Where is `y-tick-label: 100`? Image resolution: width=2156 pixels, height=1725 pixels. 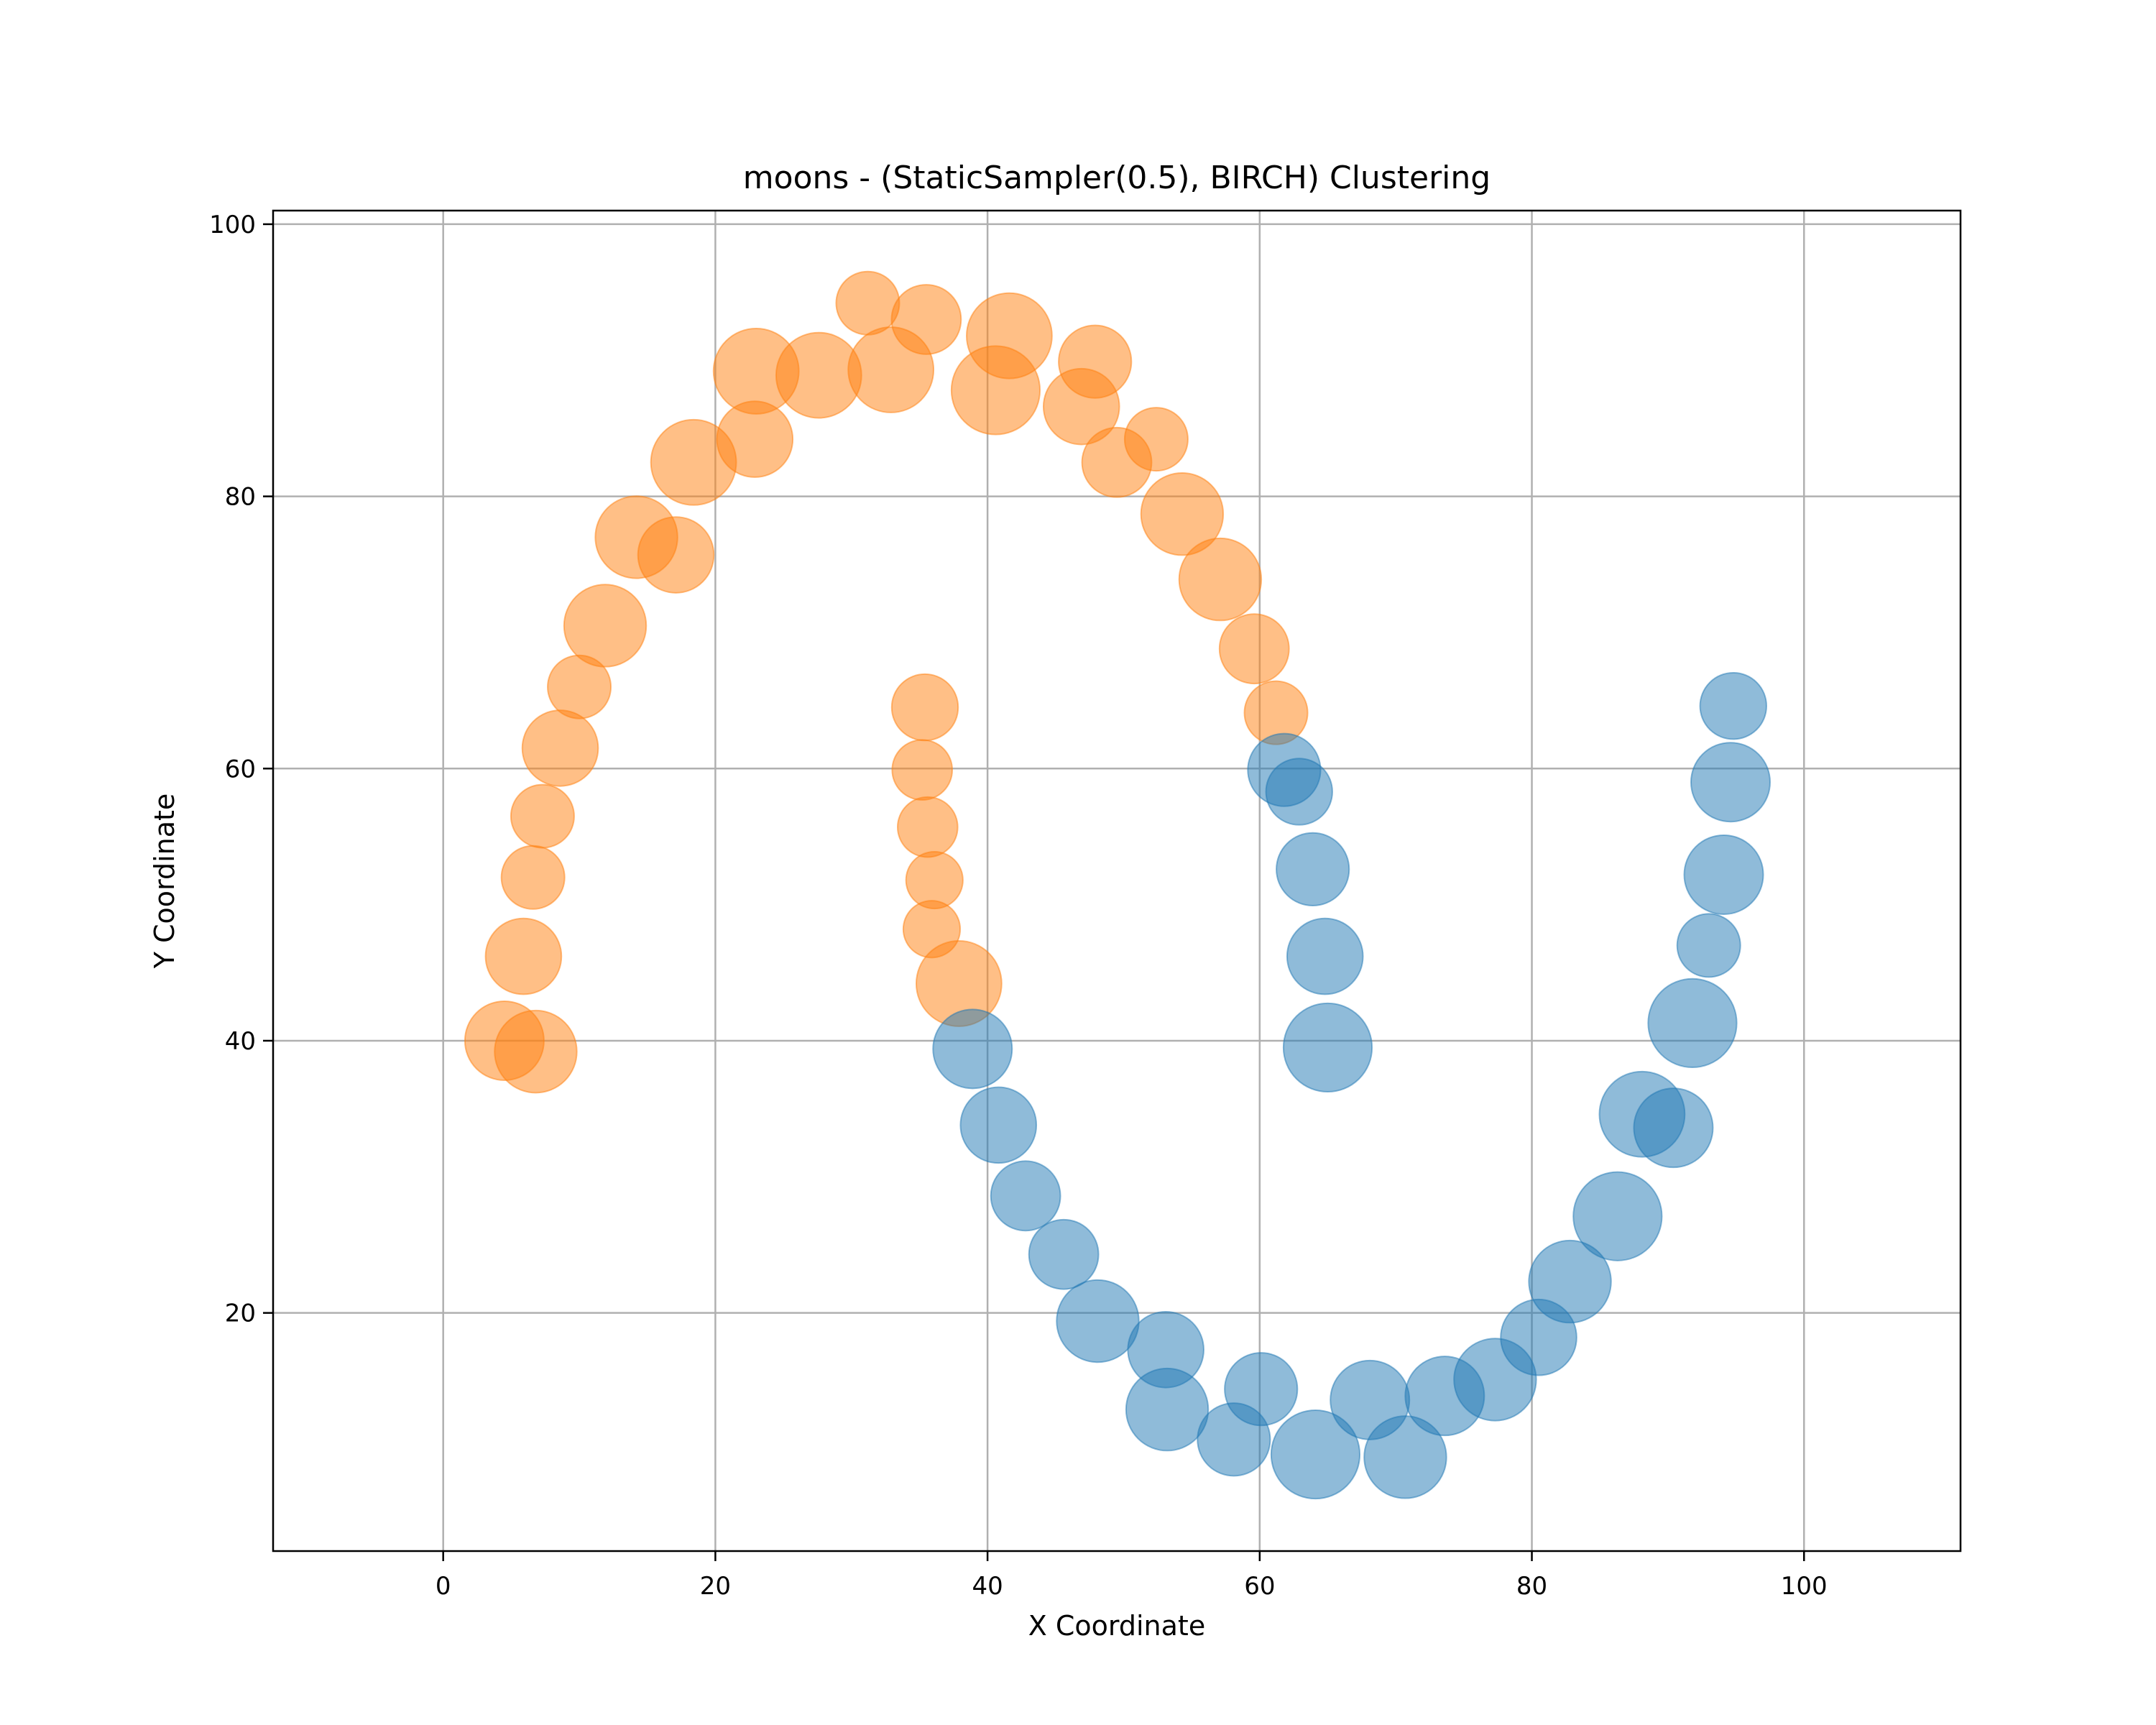
y-tick-label: 100 is located at coordinates (233, 225).